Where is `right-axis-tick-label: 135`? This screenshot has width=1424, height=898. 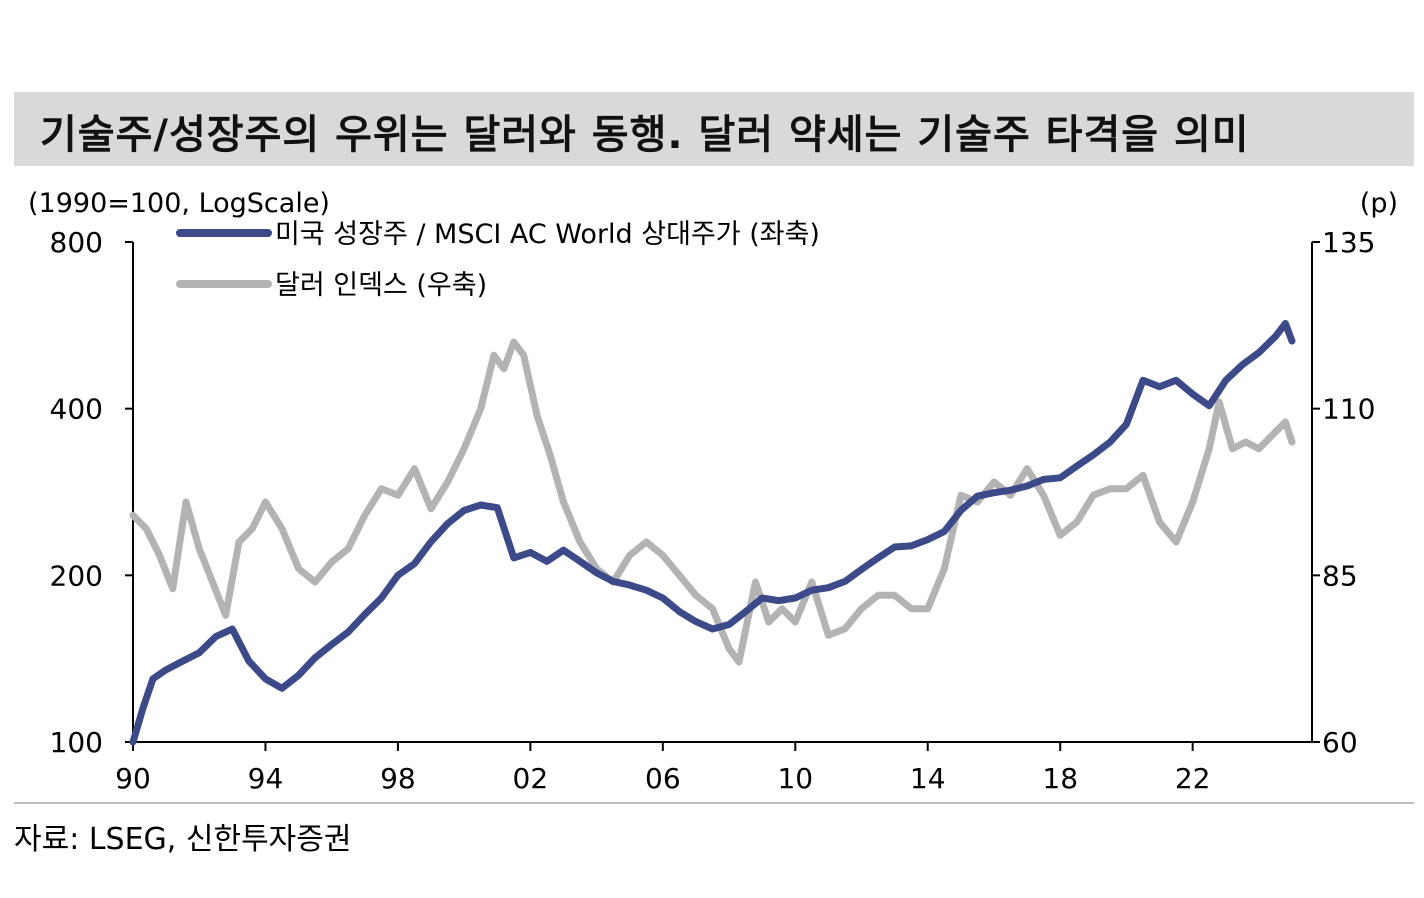 right-axis-tick-label: 135 is located at coordinates (1348, 242).